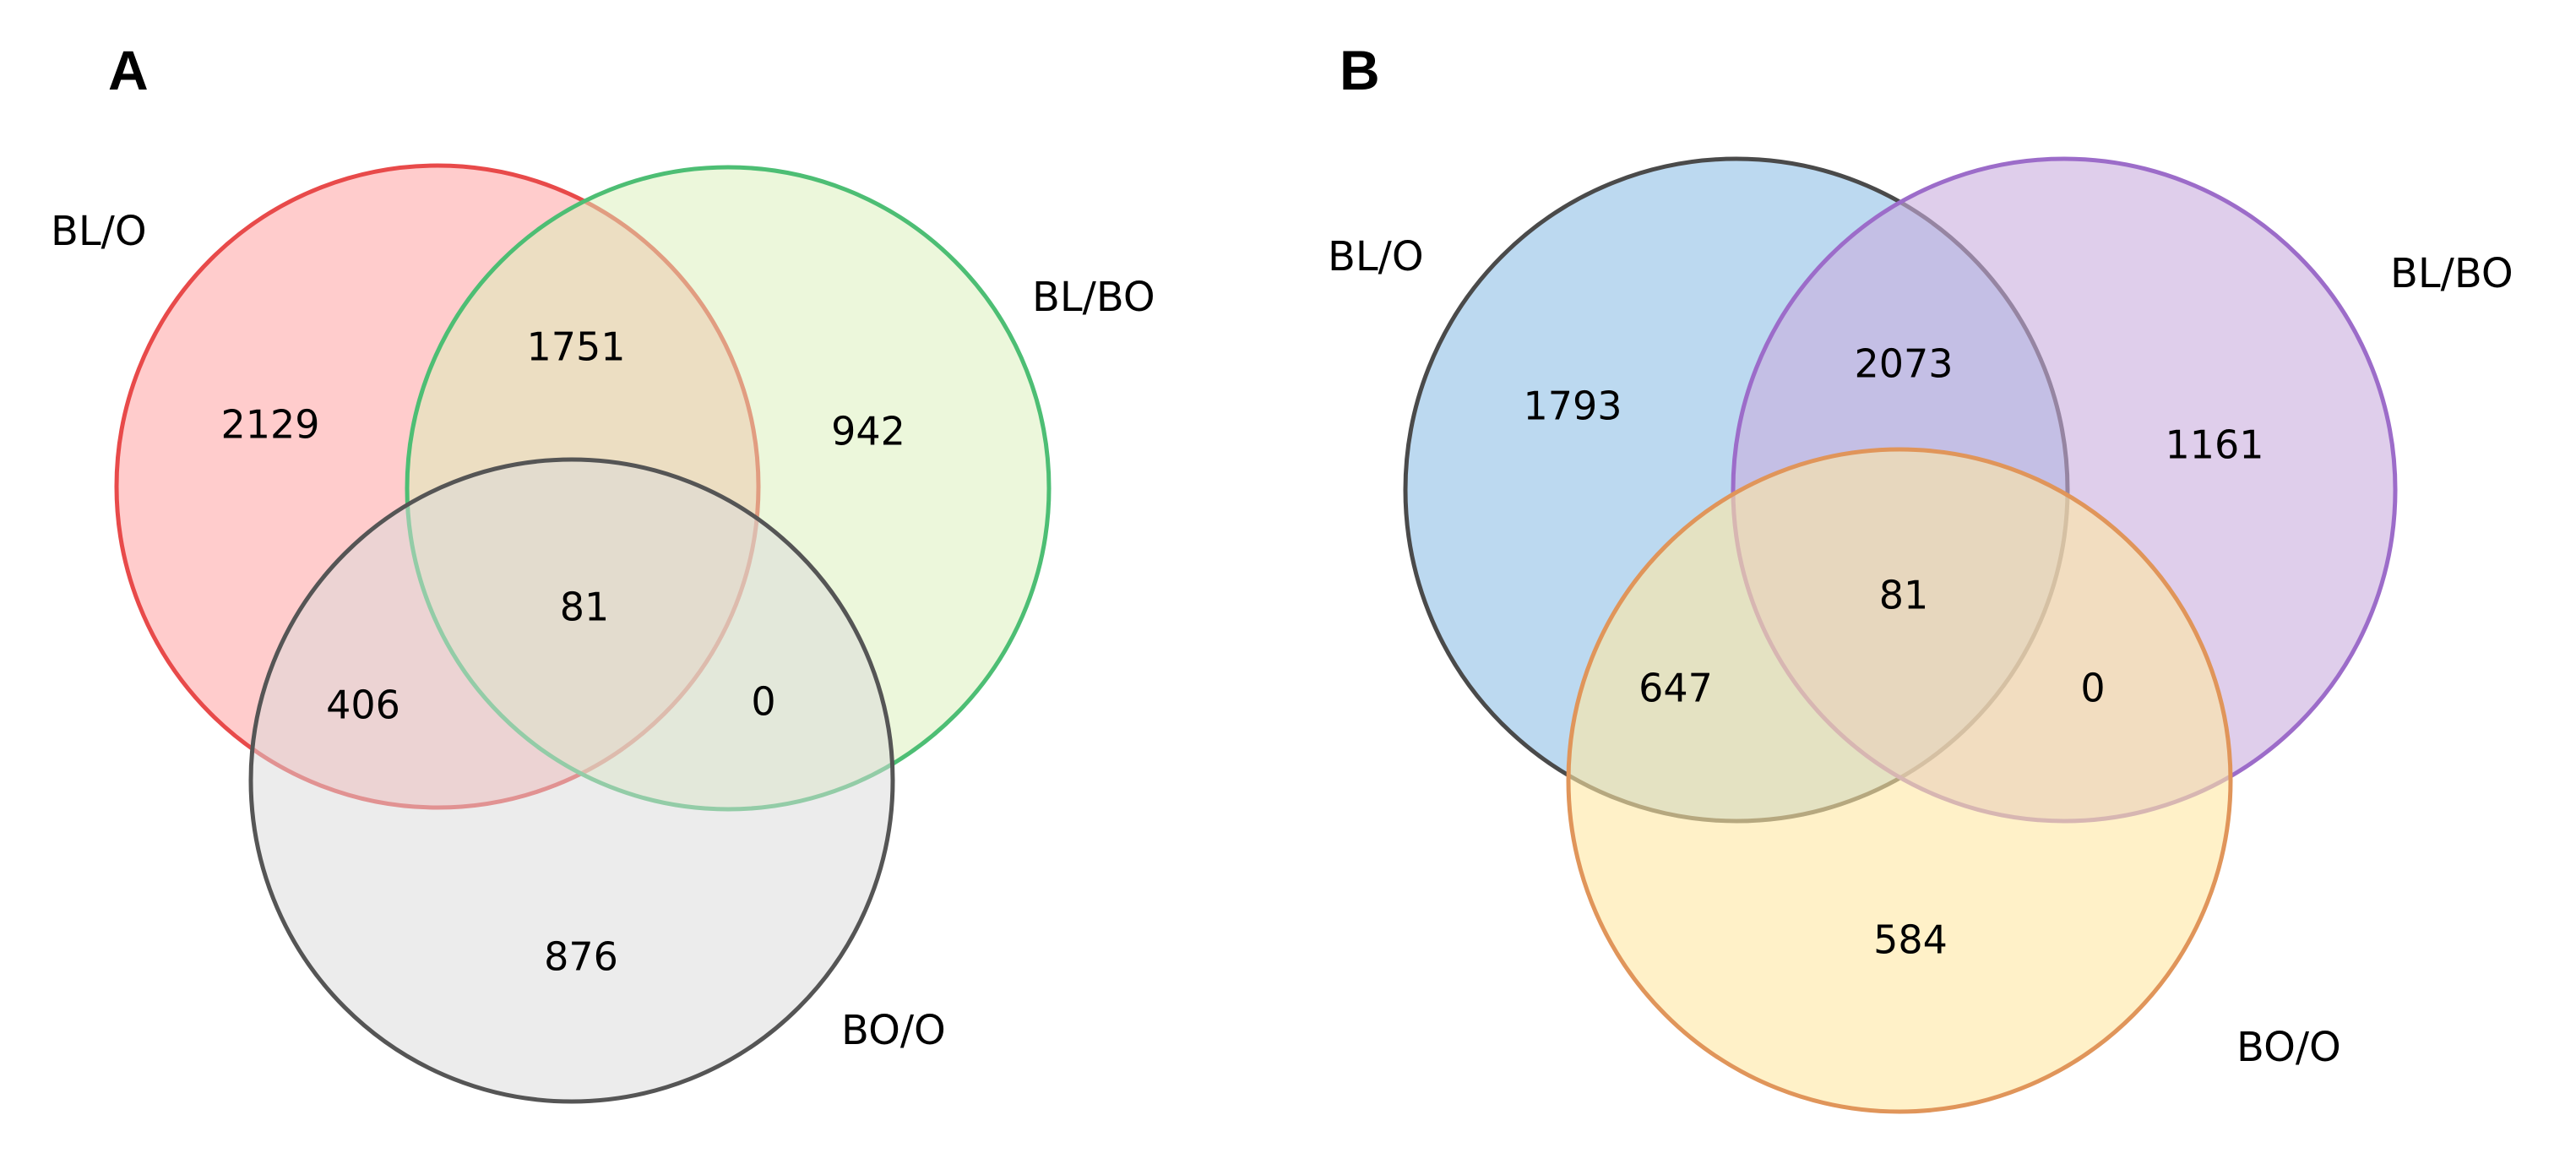 The width and height of the screenshot is (2576, 1175). Describe the element at coordinates (868, 431) in the screenshot. I see `panel-a-count-set2-only: 942` at that location.